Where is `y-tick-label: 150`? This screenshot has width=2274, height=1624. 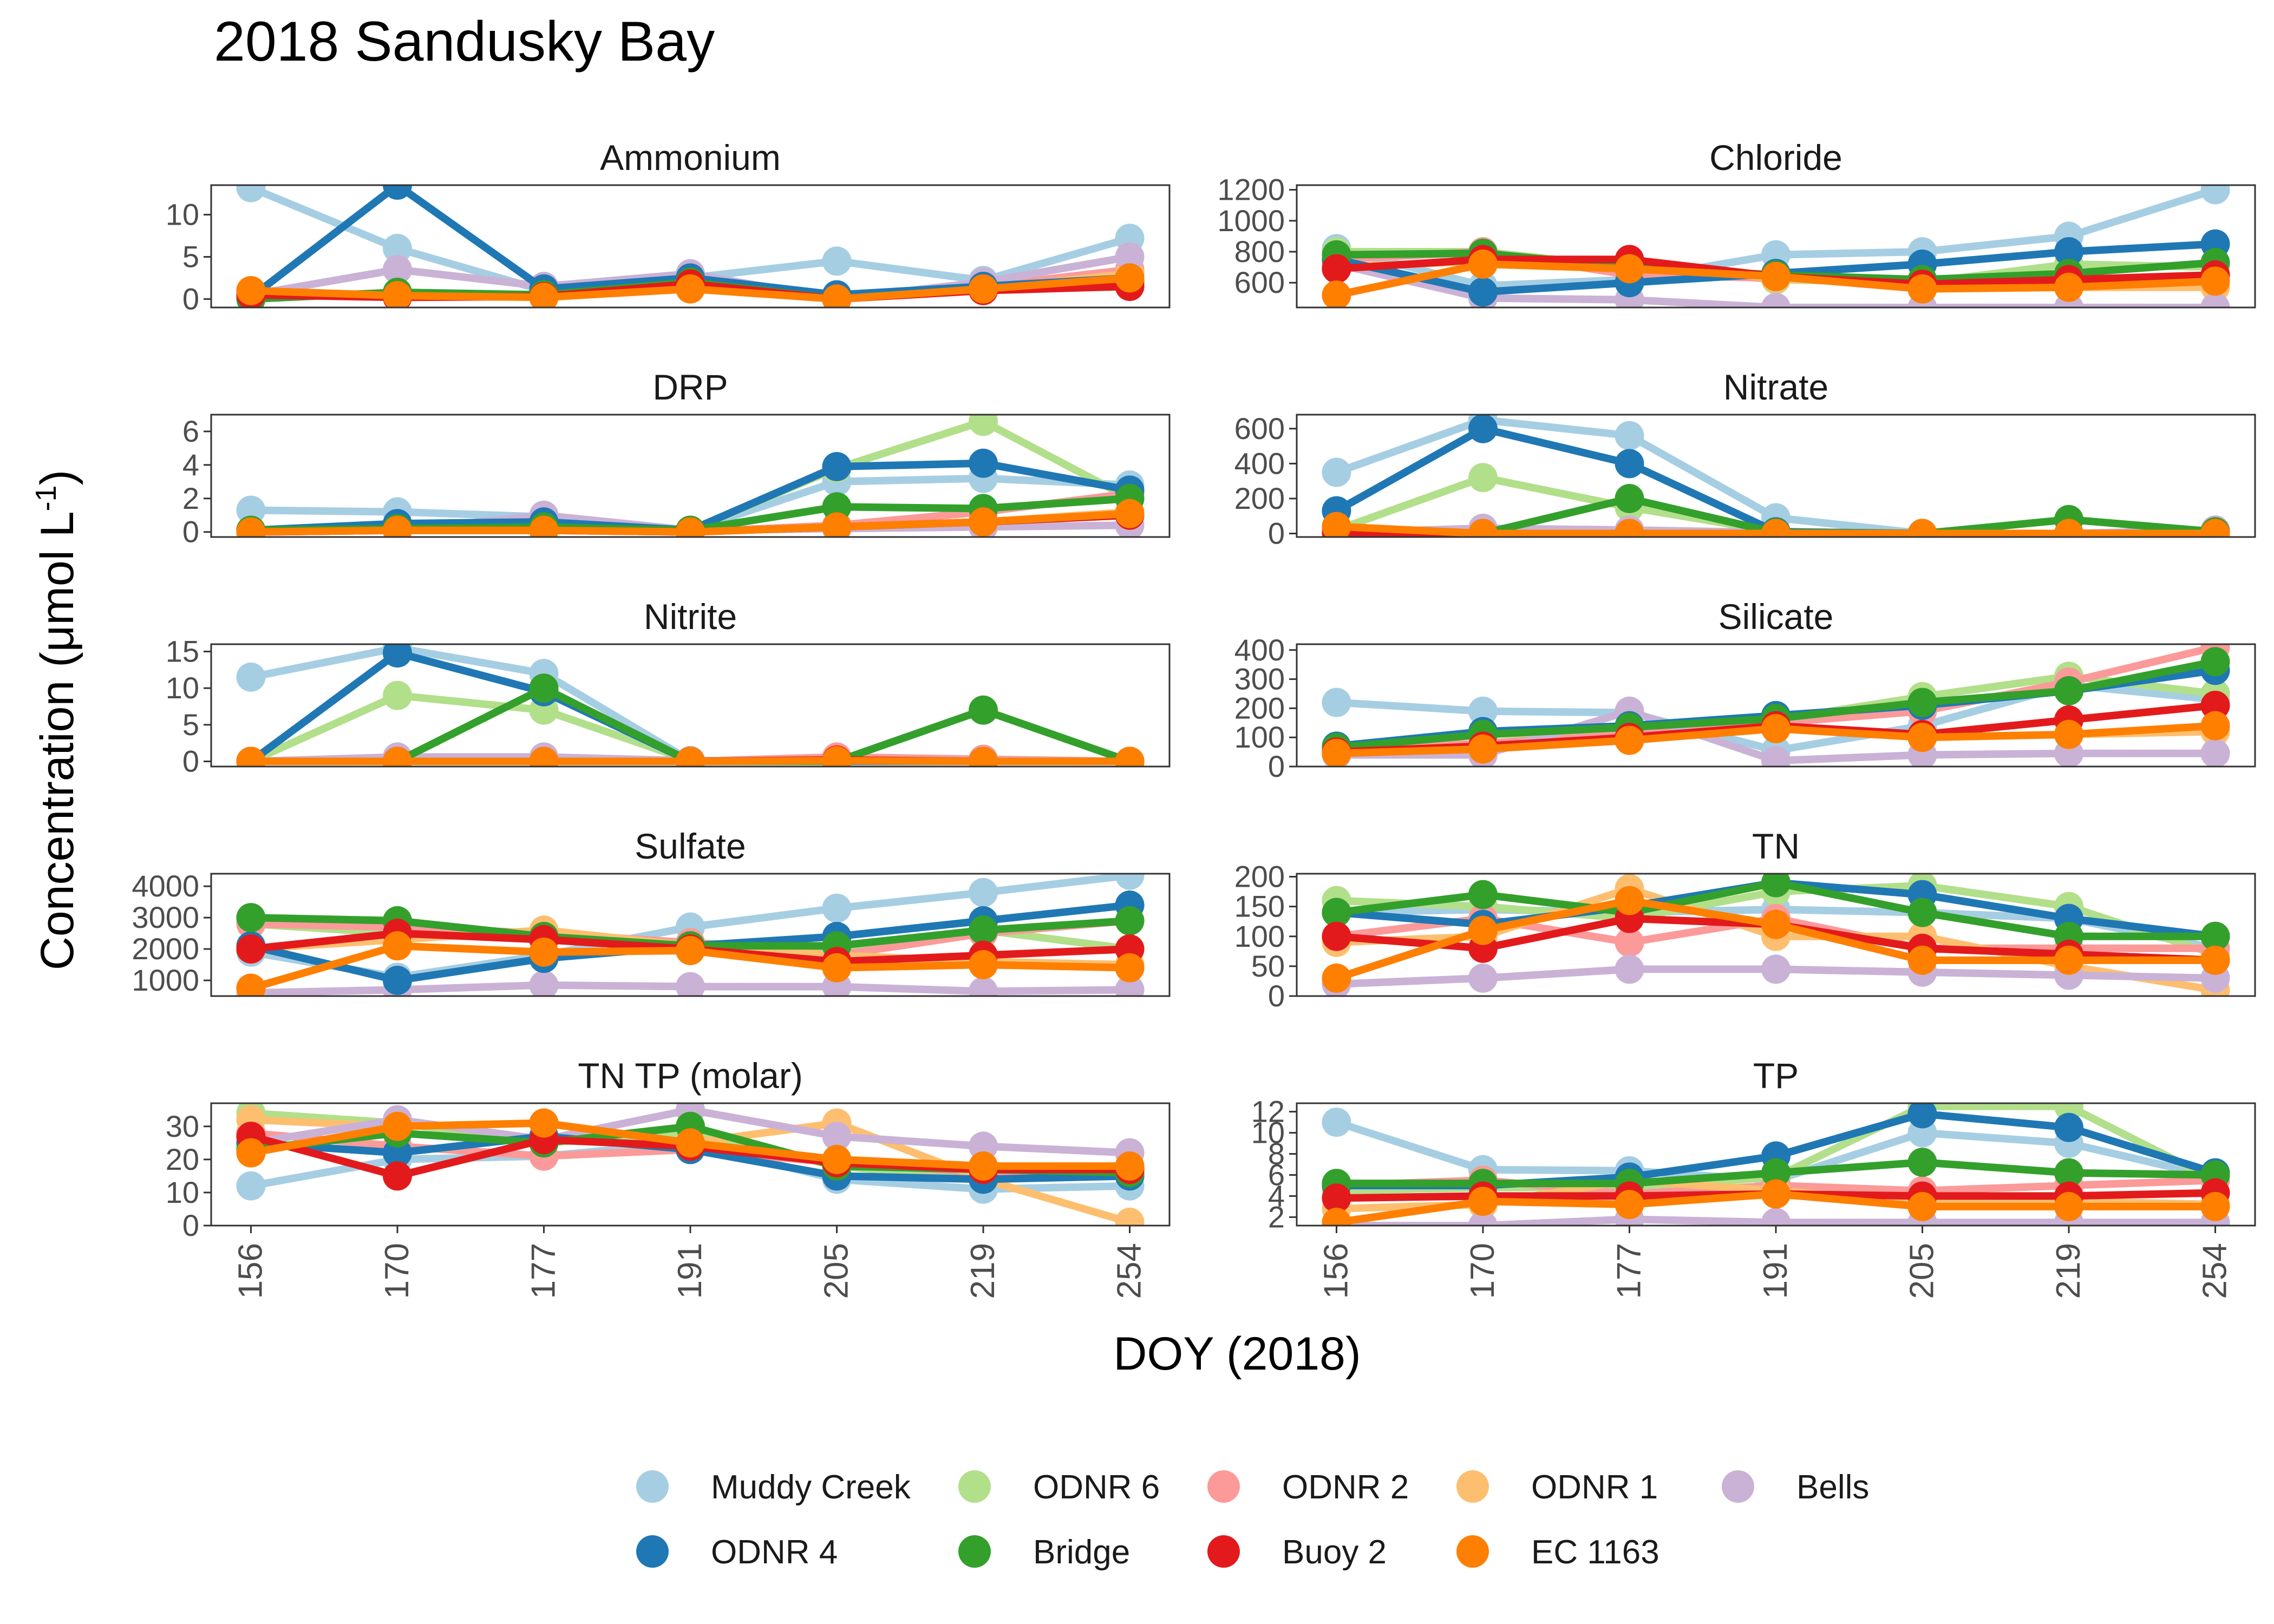
y-tick-label: 150 is located at coordinates (1260, 906).